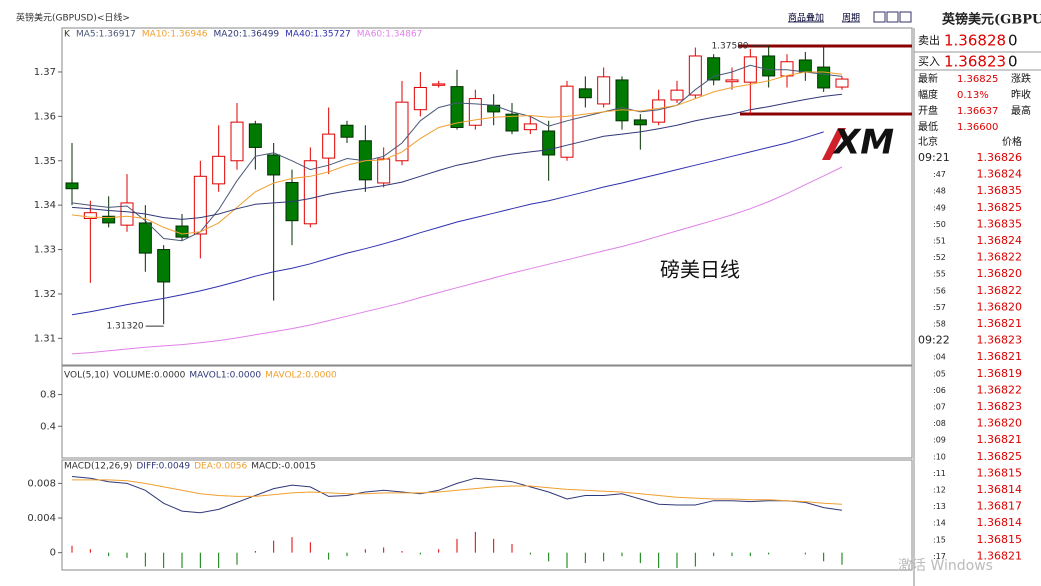 The height and width of the screenshot is (586, 1041). Describe the element at coordinates (1000, 373) in the screenshot. I see `tick-price: 1.36819` at that location.